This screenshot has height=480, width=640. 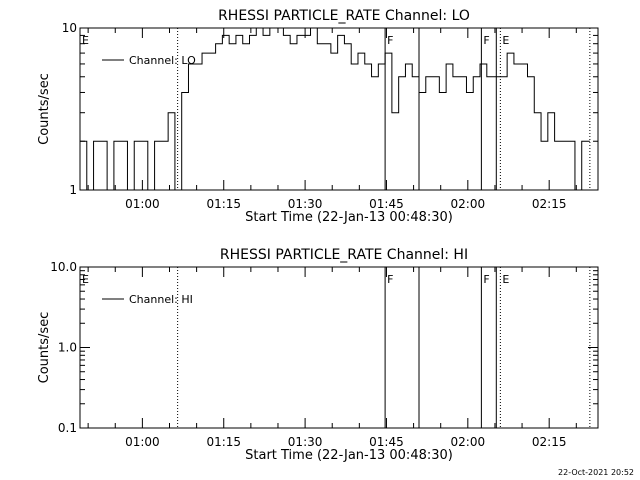 I want to click on y-tick-label: 10, so click(x=69, y=28).